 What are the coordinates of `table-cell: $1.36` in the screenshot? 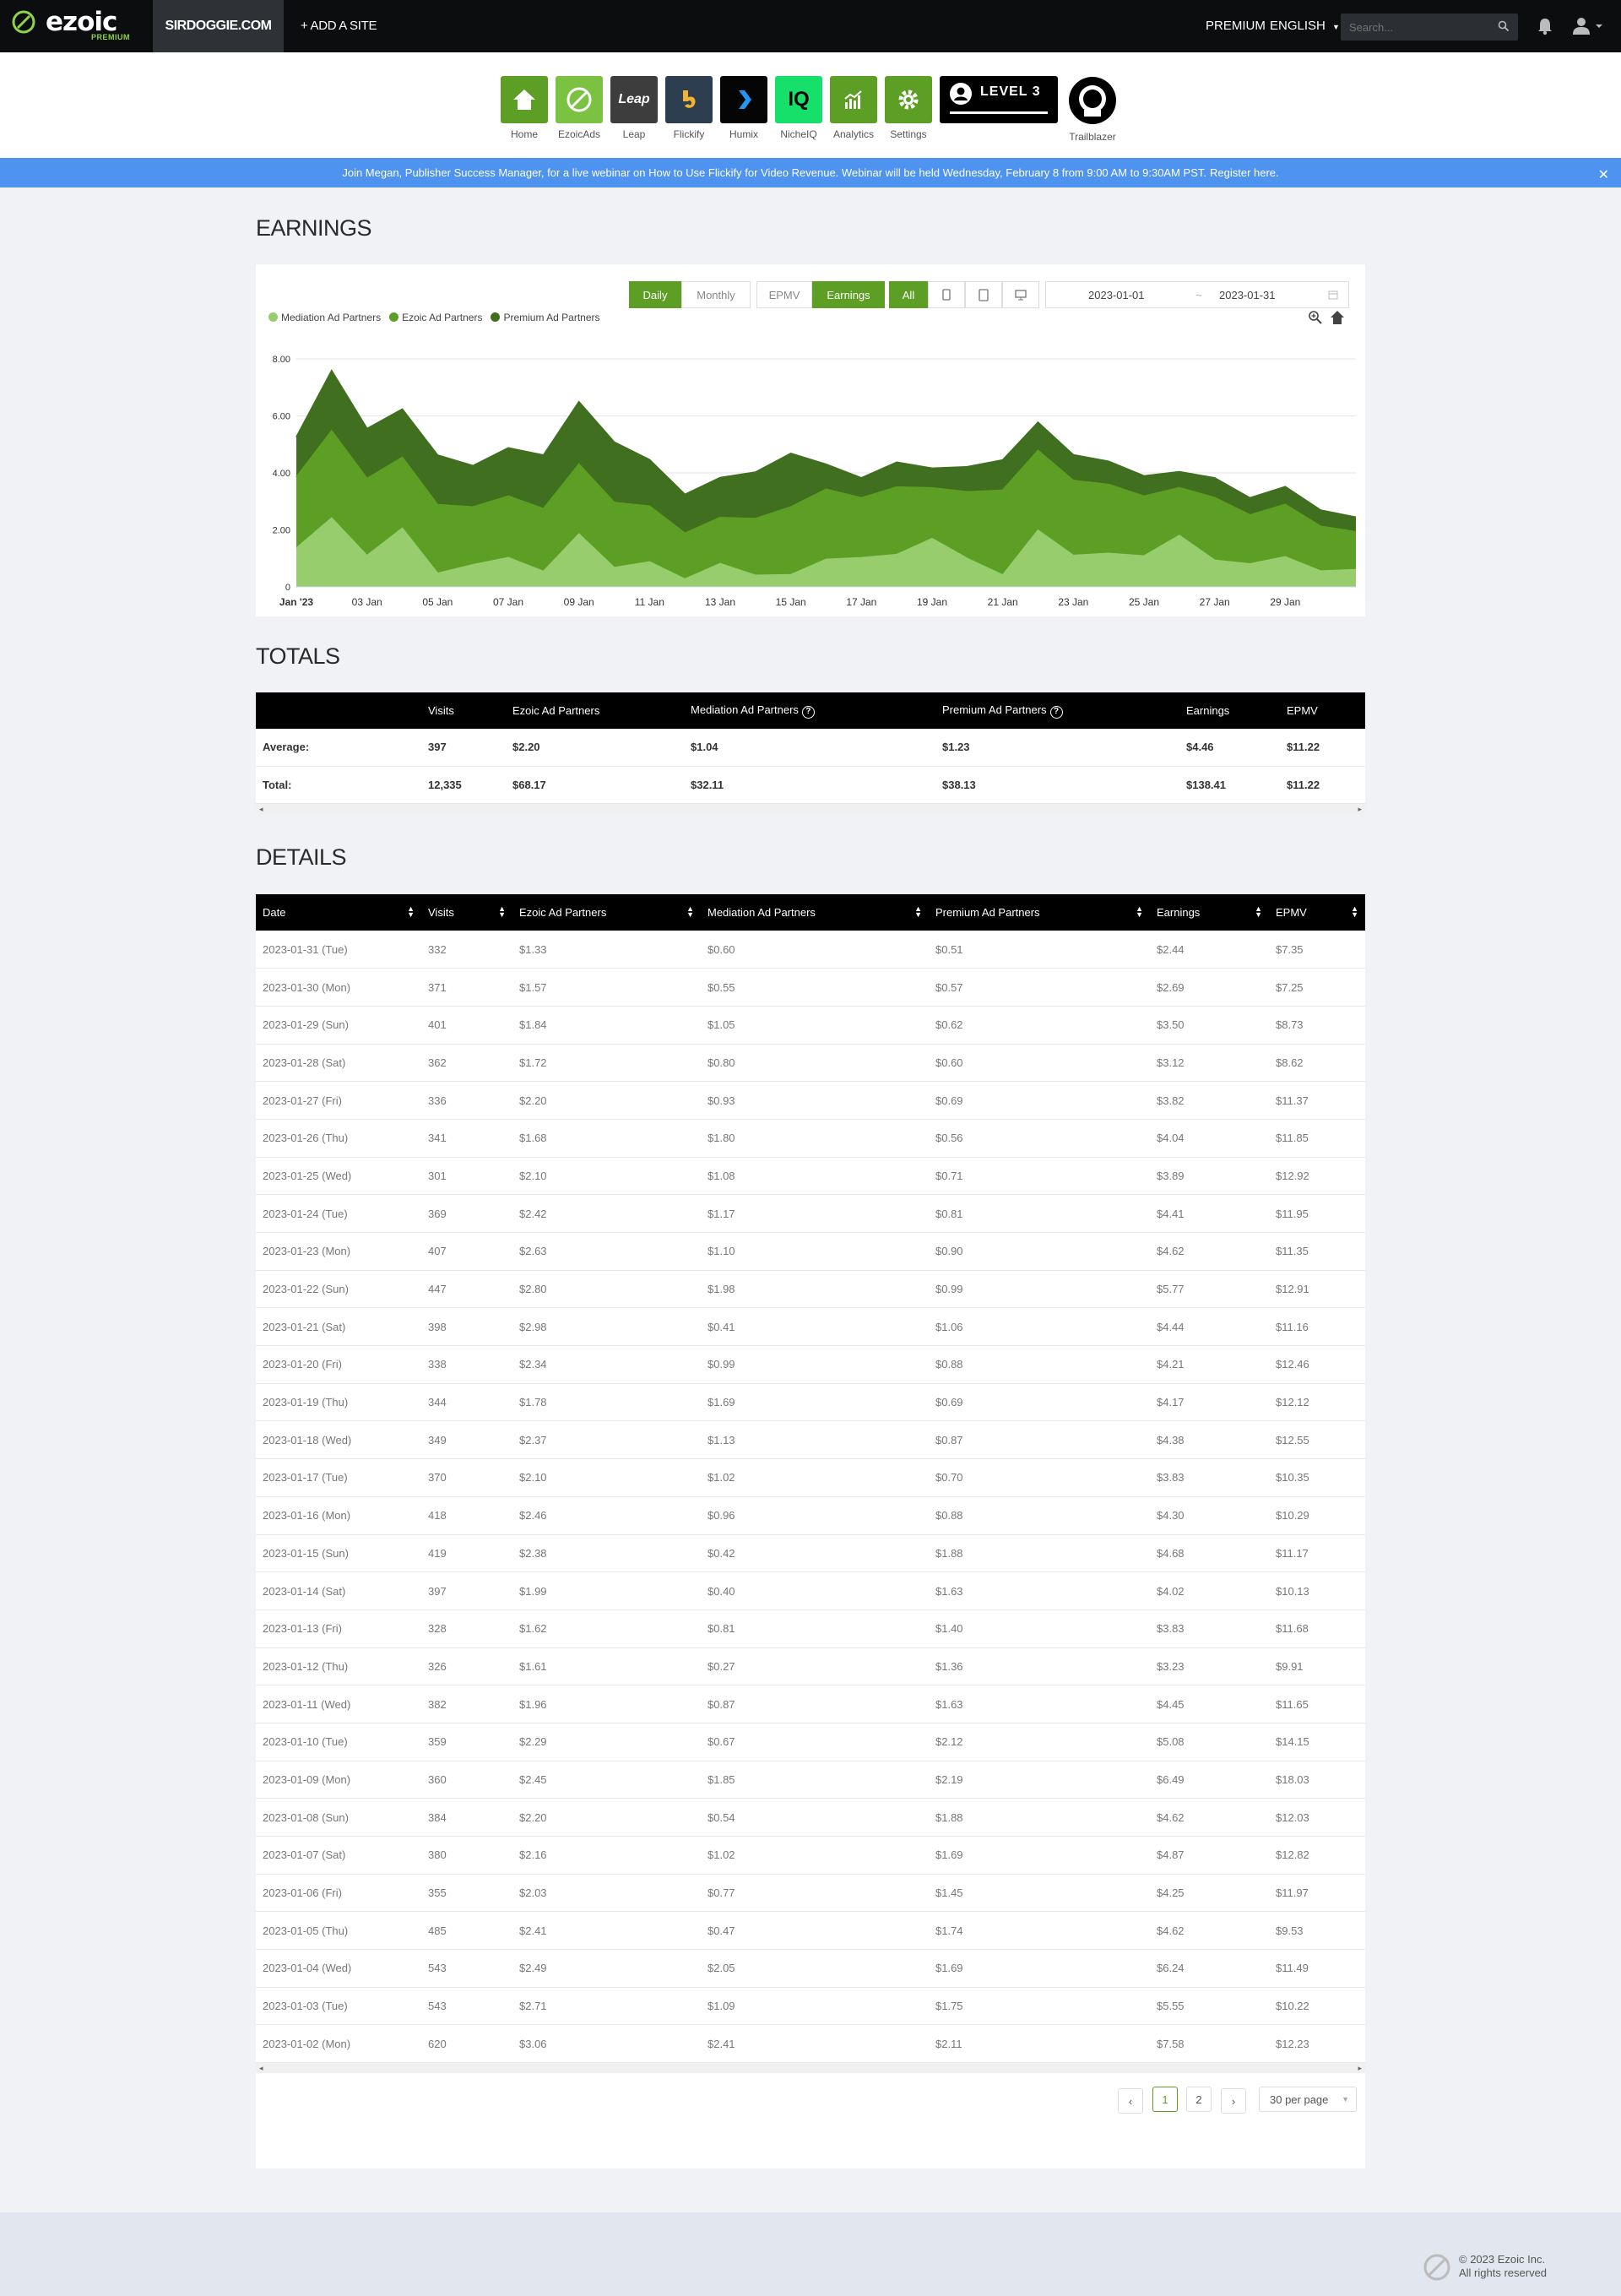 It's located at (1039, 1666).